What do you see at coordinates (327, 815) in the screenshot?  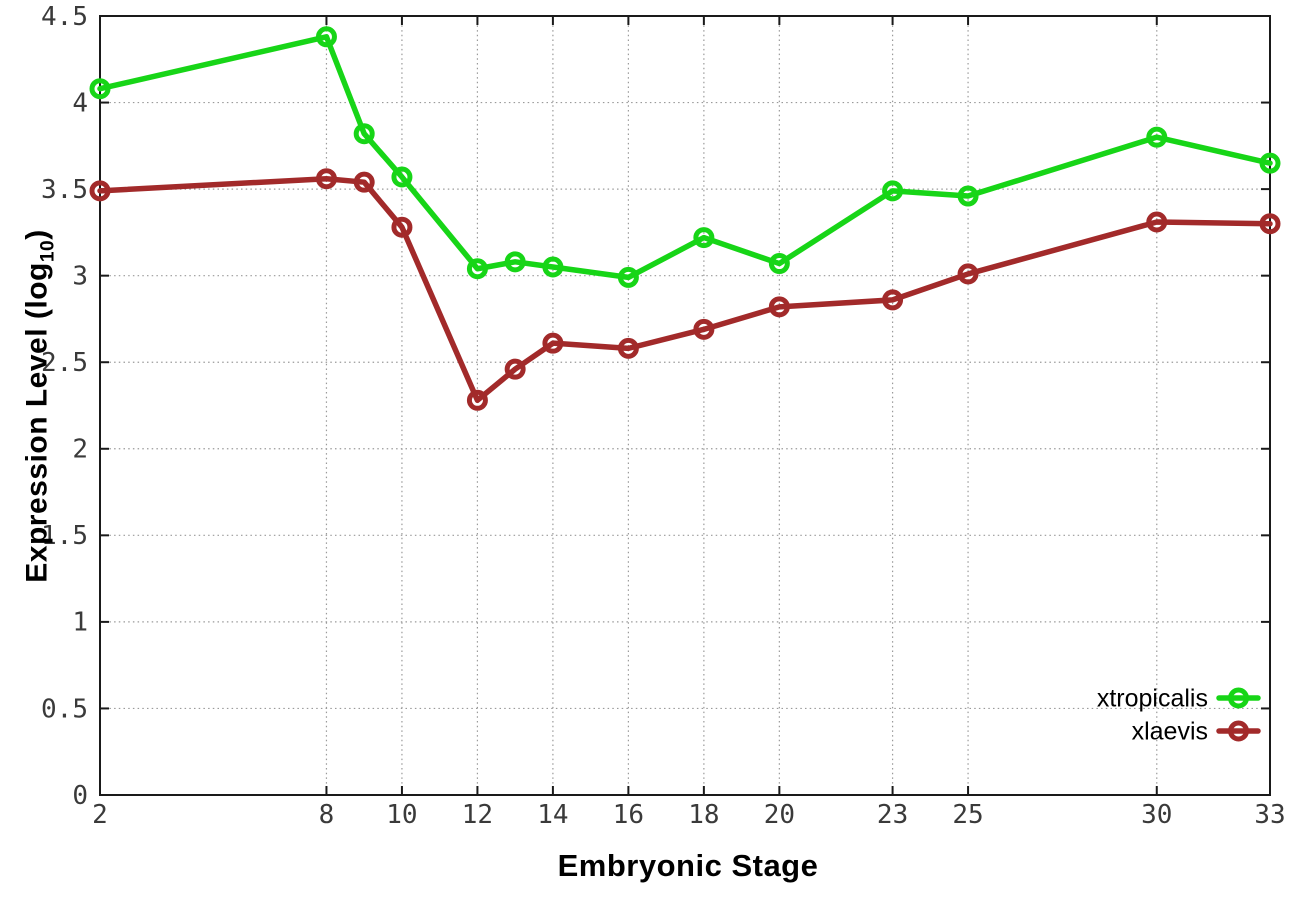 I see `x-tick-label: 8` at bounding box center [327, 815].